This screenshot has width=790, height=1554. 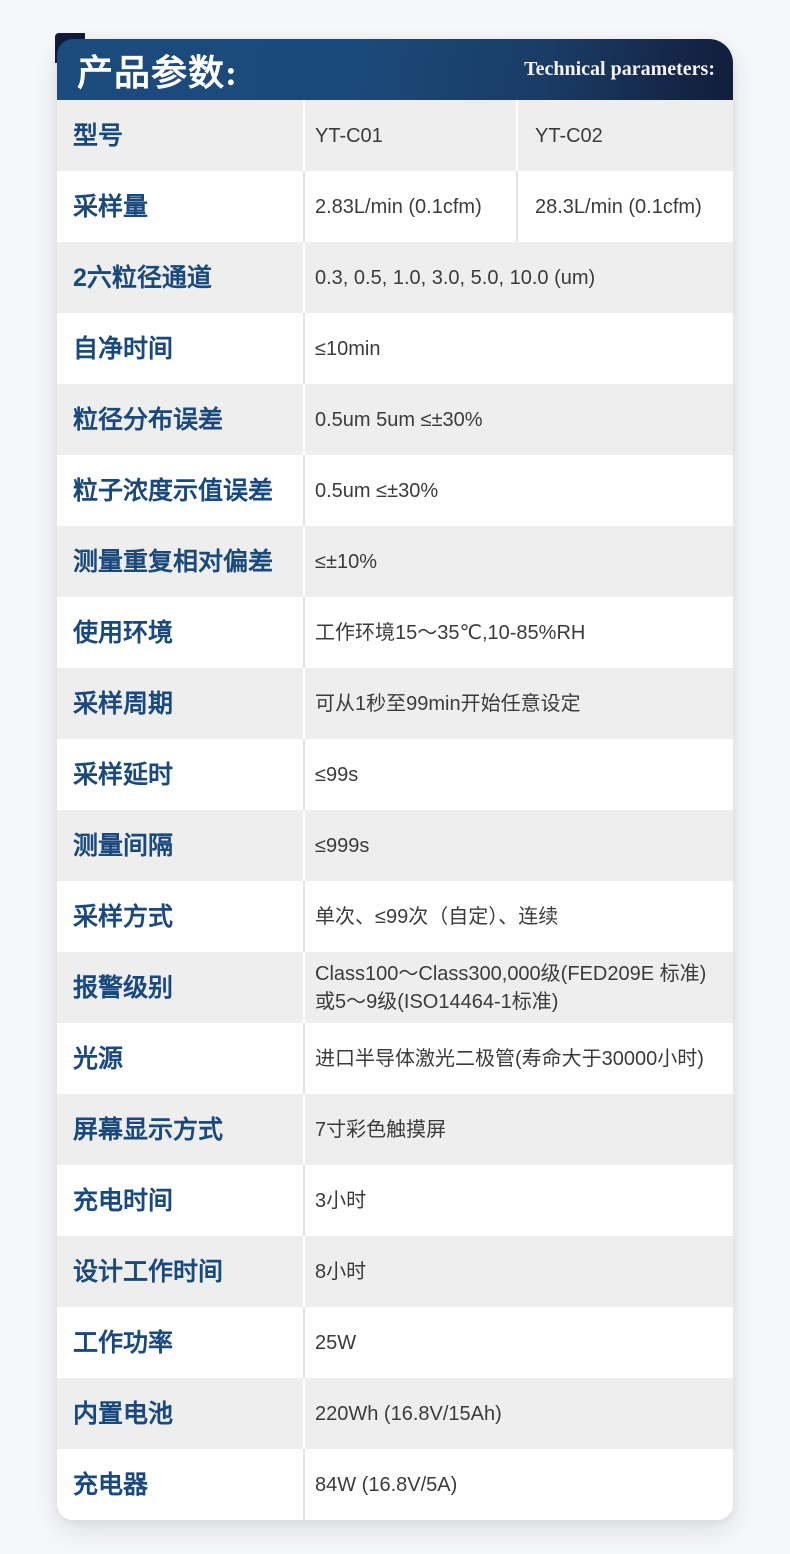 I want to click on table-row: 设计工作时间 8小时, so click(x=395, y=1271).